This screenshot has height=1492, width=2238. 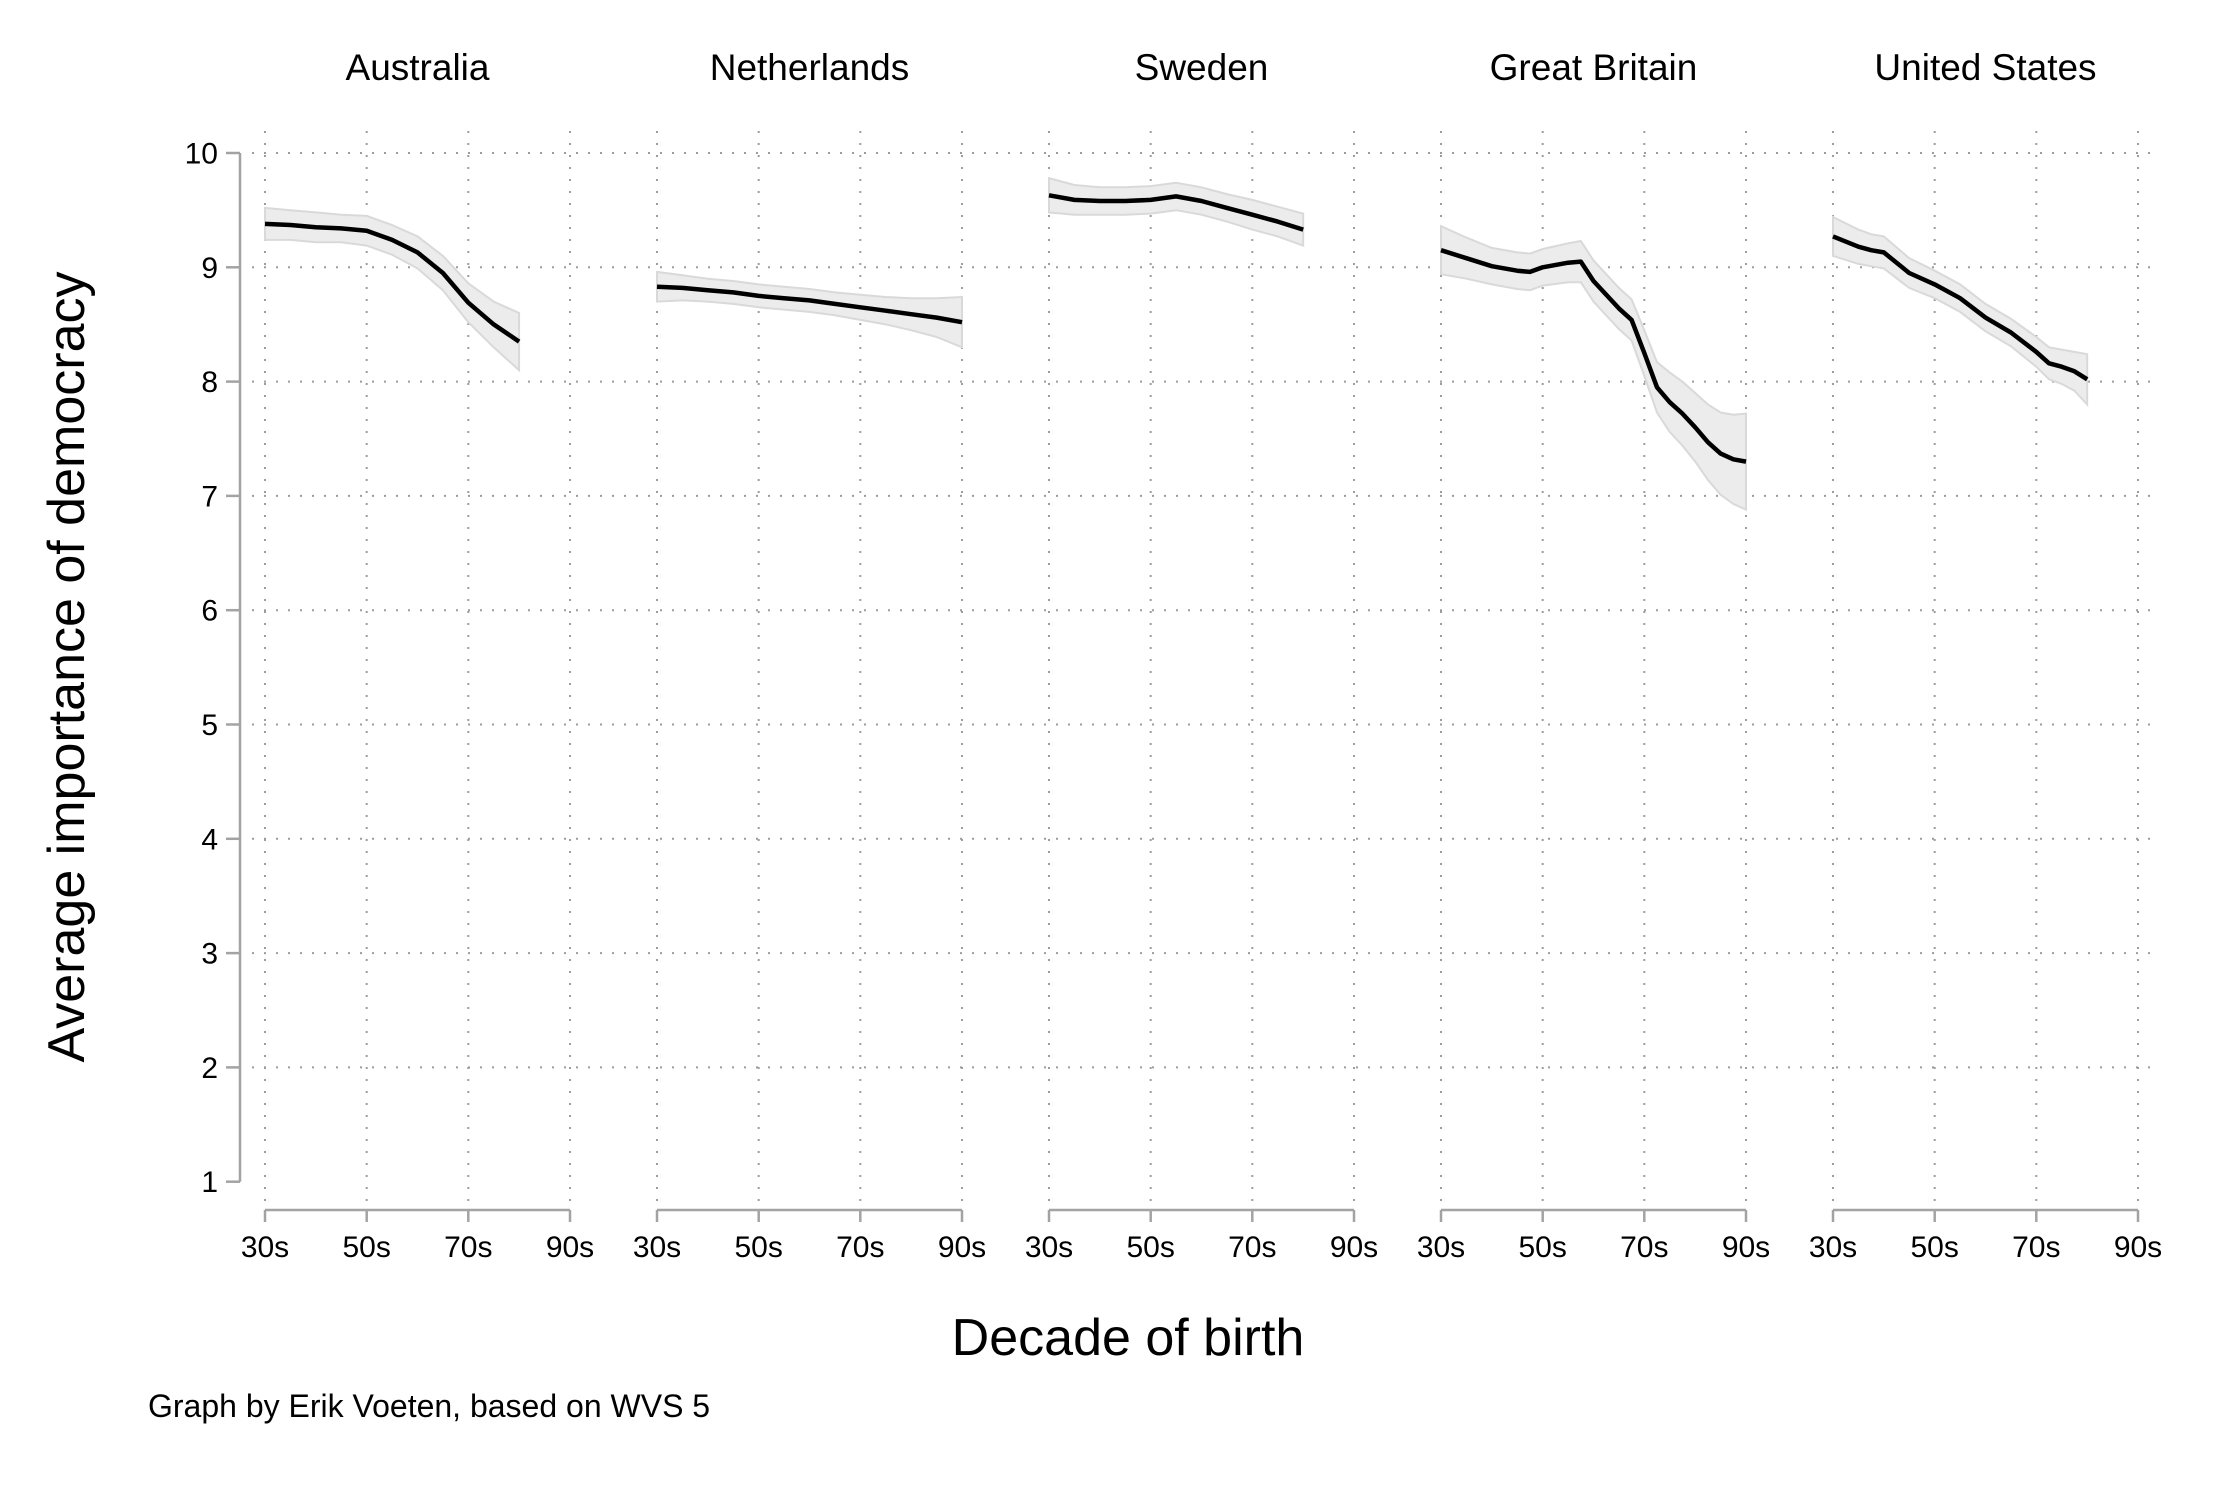 I want to click on facet-title: Australia, so click(x=418, y=67).